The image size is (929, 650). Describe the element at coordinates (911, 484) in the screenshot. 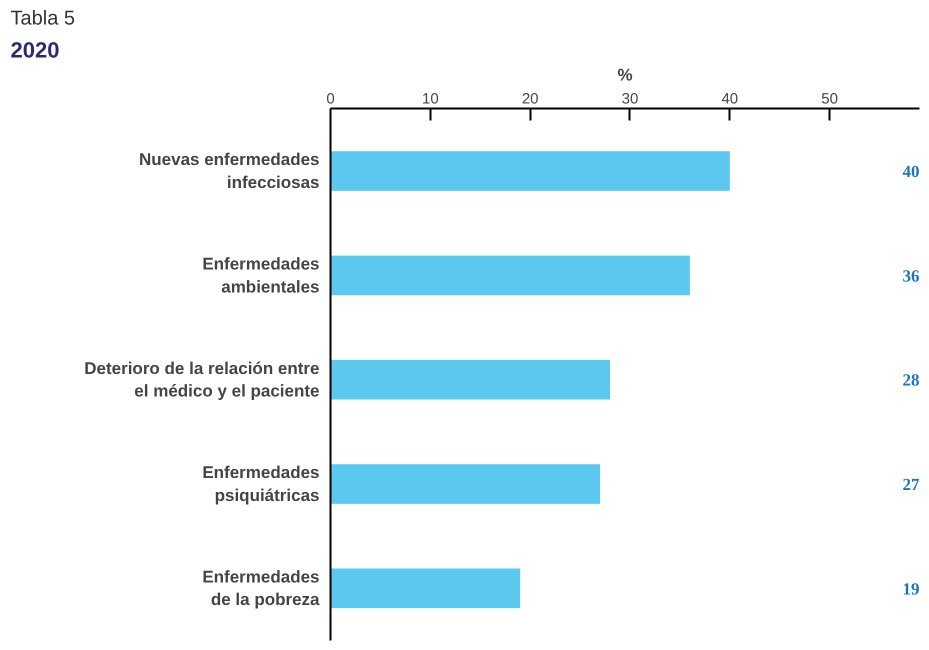

I see `data-label: 27` at that location.